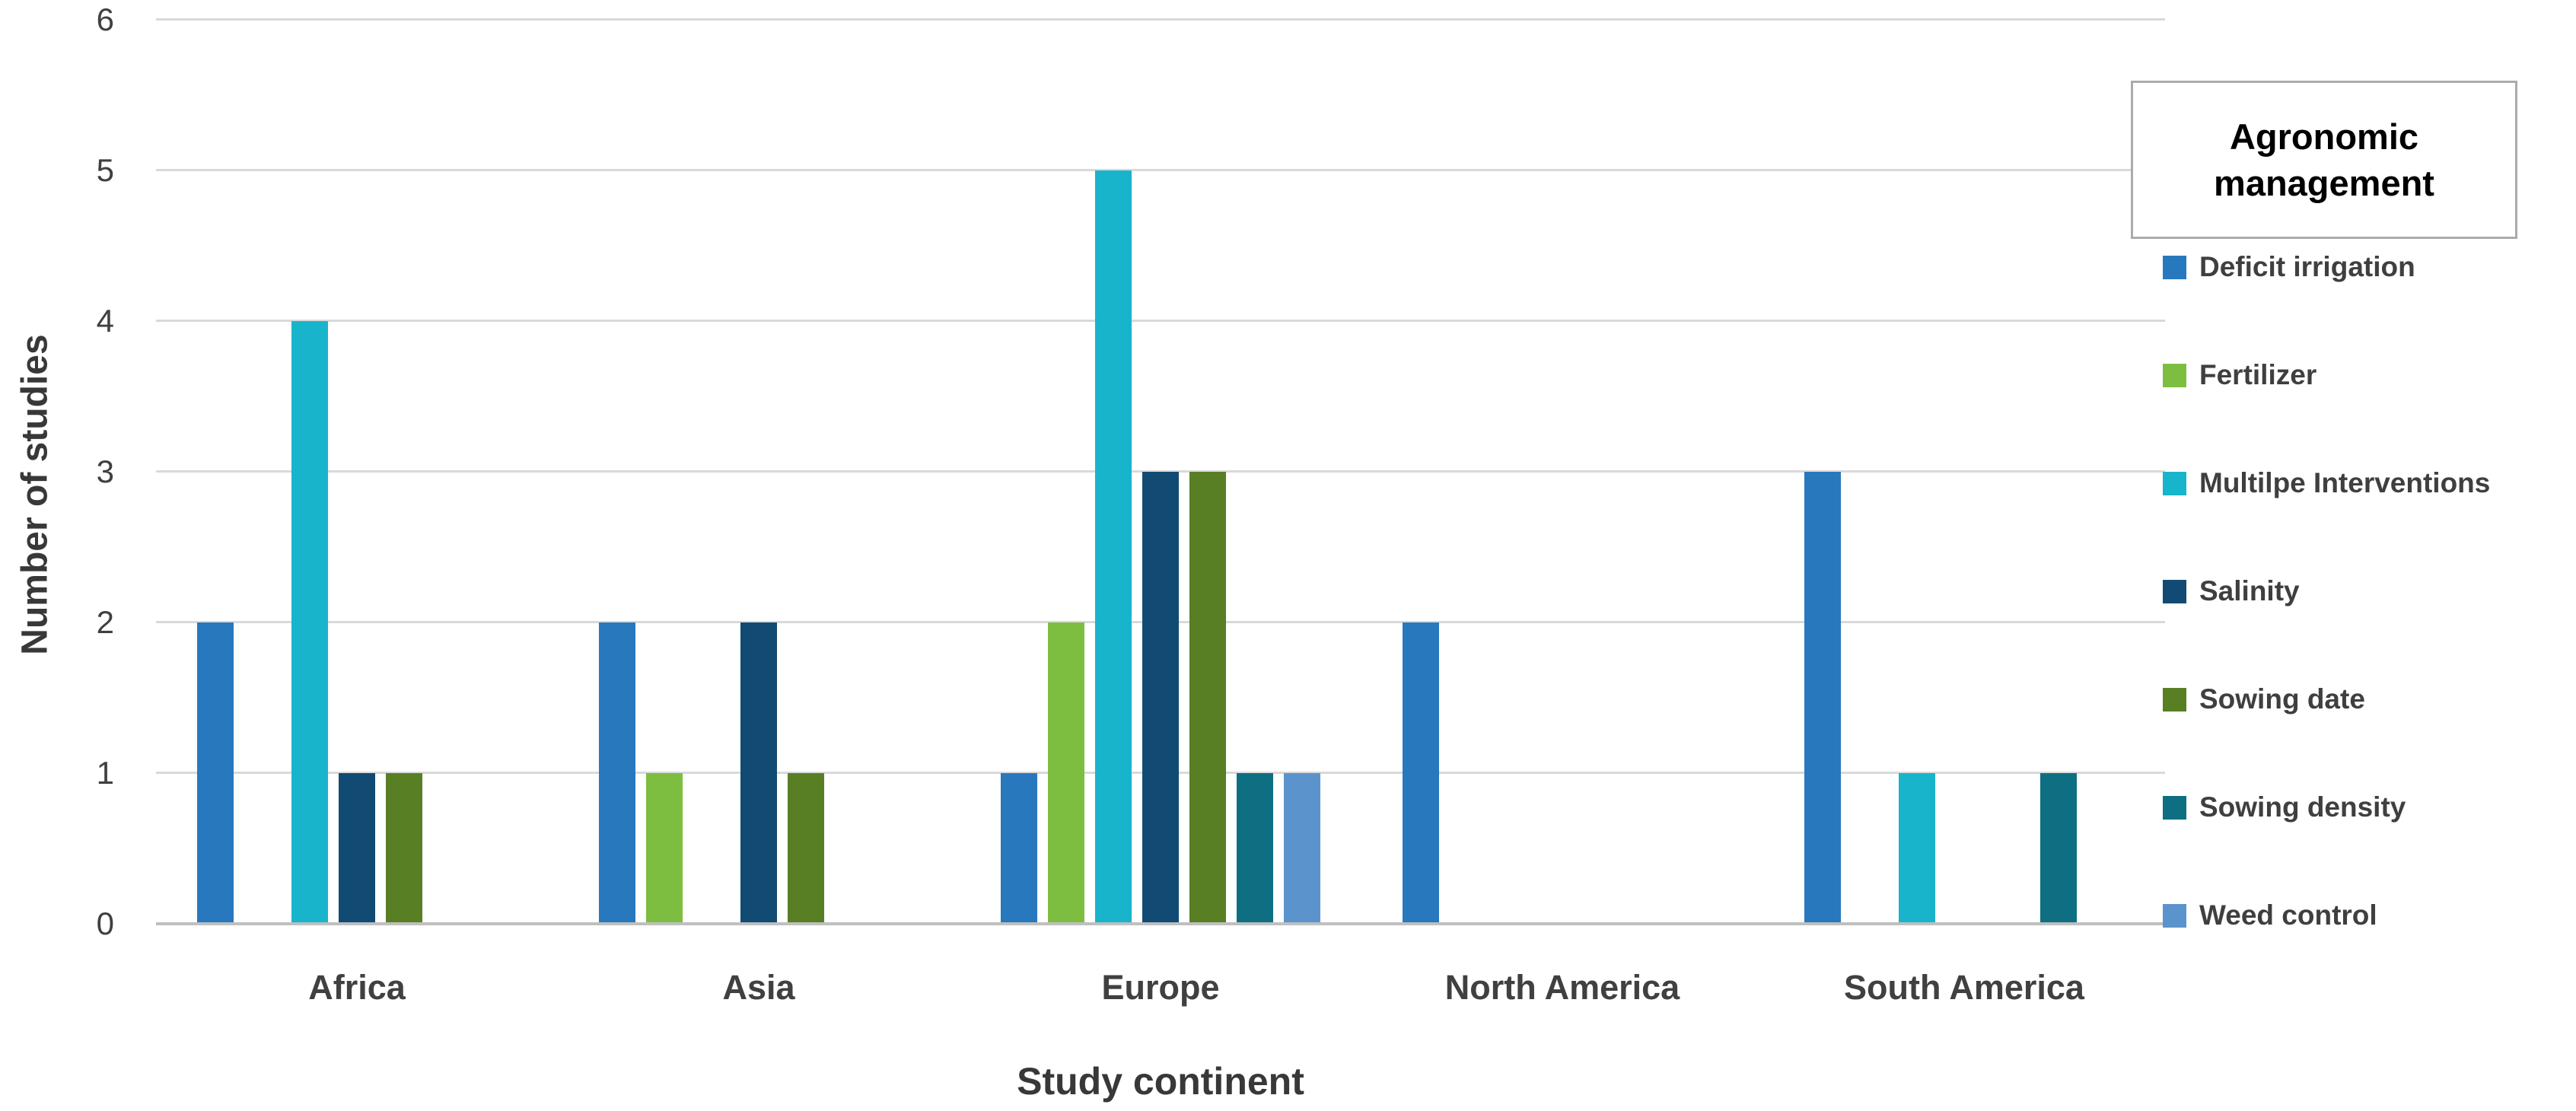 The width and height of the screenshot is (2576, 1111). I want to click on x-category-label-north-america: North America, so click(1562, 987).